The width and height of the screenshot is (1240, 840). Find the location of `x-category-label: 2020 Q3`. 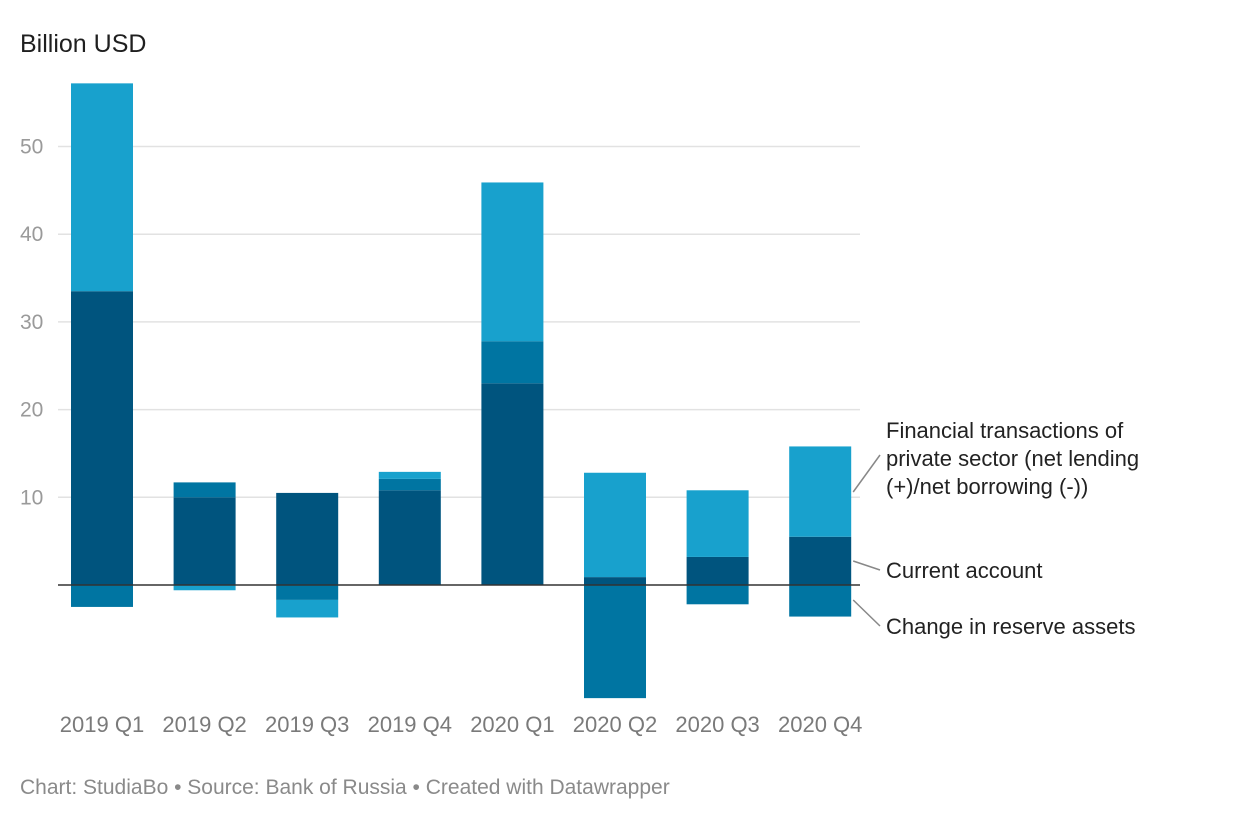

x-category-label: 2020 Q3 is located at coordinates (717, 724).